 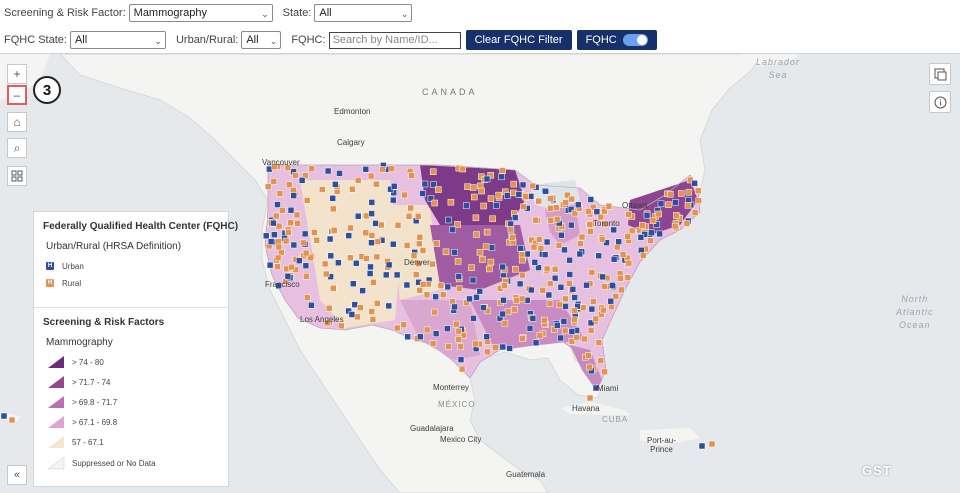 I want to click on home-button: ⌂, so click(x=17, y=122).